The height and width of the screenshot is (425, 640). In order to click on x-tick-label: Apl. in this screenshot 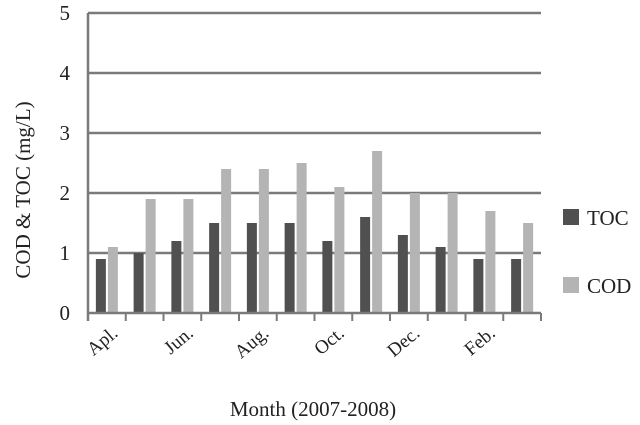, I will do `click(102, 341)`.